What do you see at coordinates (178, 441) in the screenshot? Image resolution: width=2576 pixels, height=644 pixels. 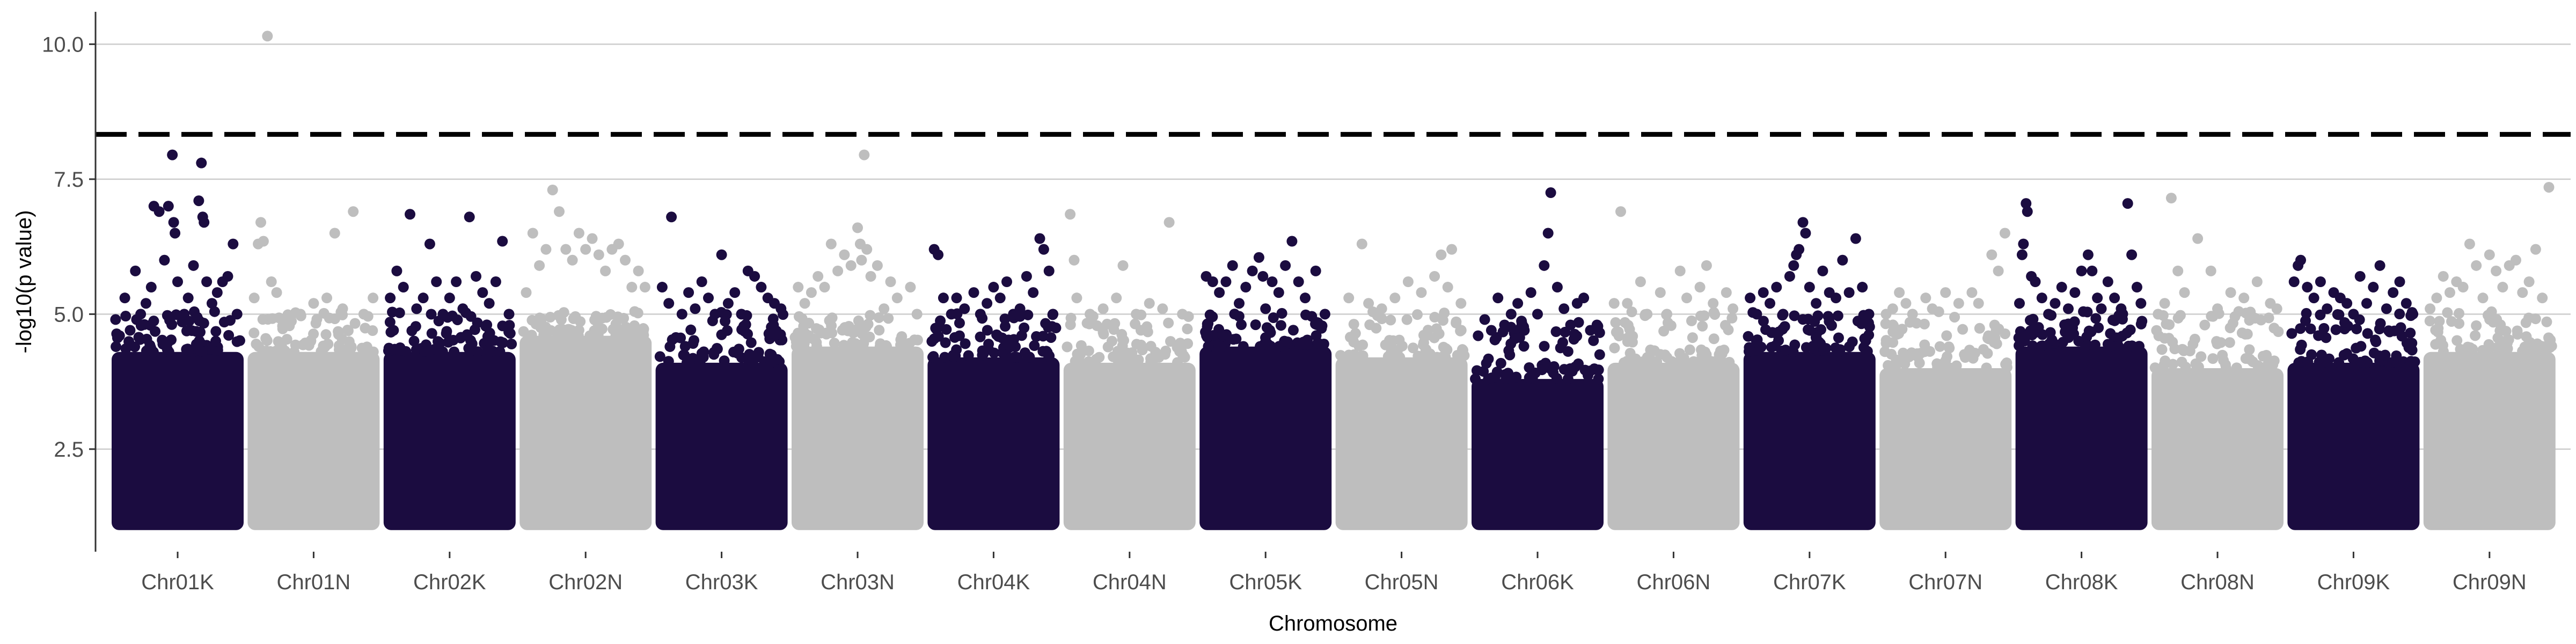 I see `point-cloud-chr01k` at bounding box center [178, 441].